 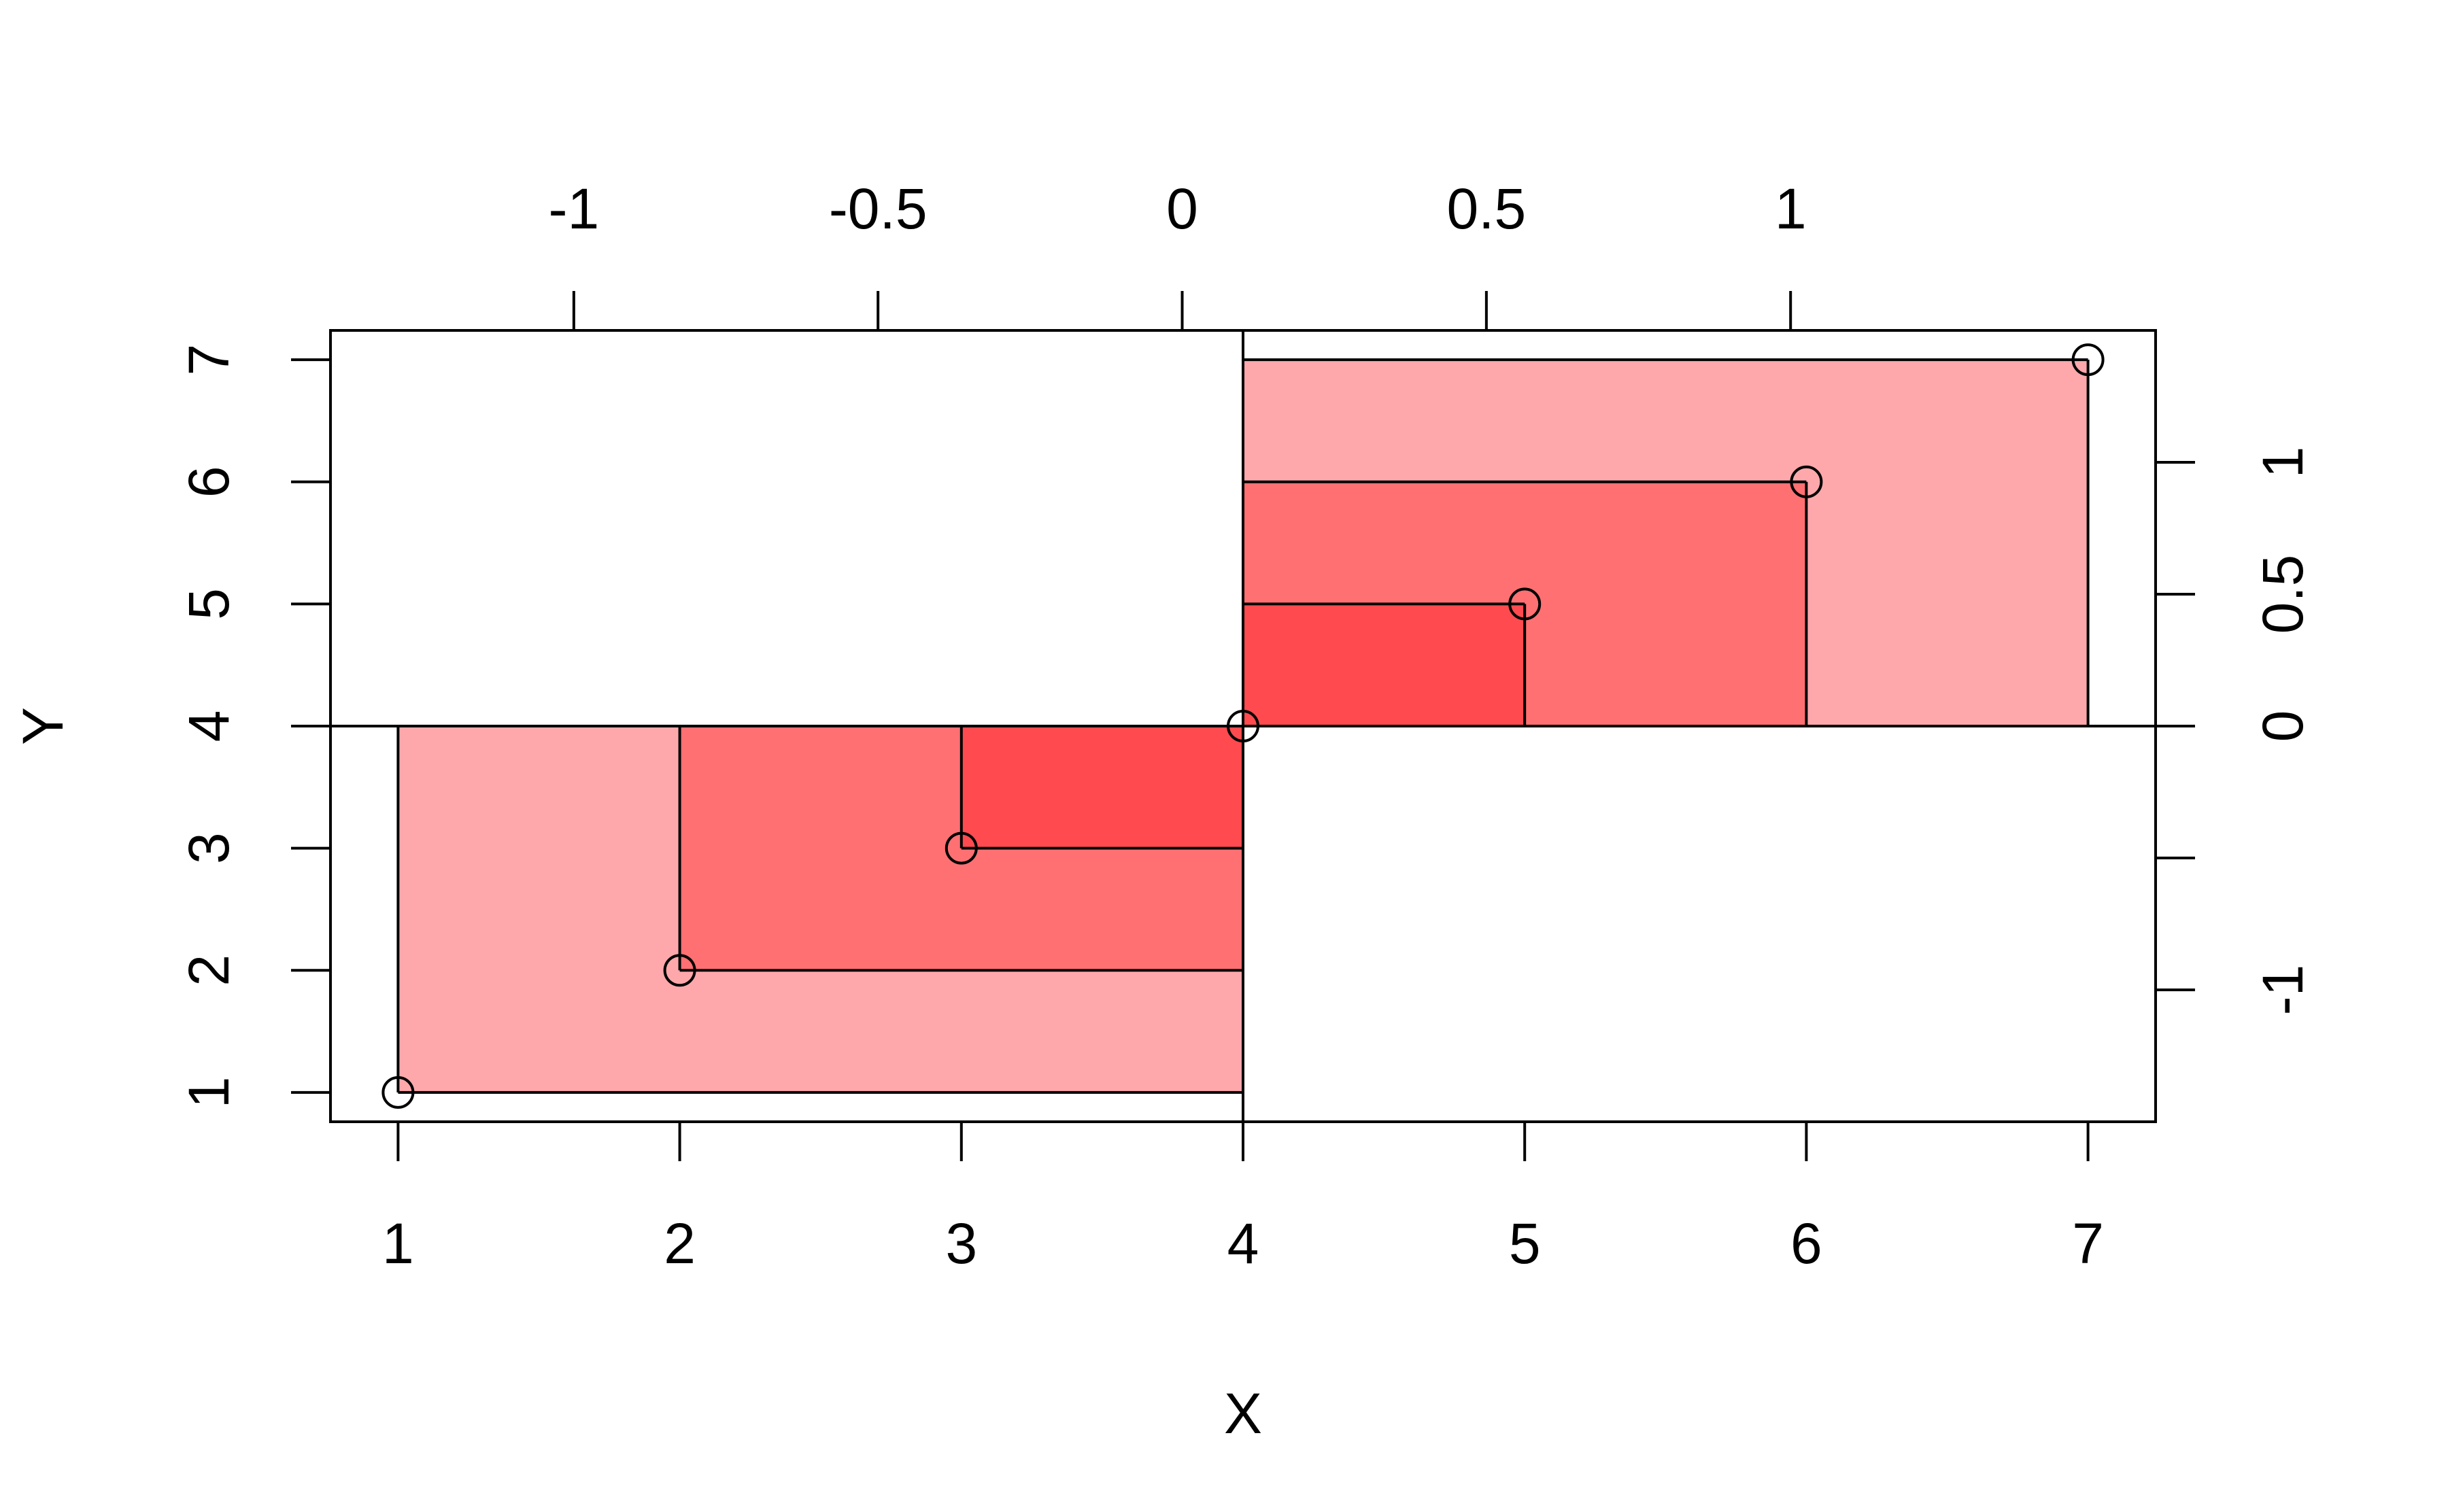 I want to click on right-tick-label-2: 0, so click(x=2283, y=726).